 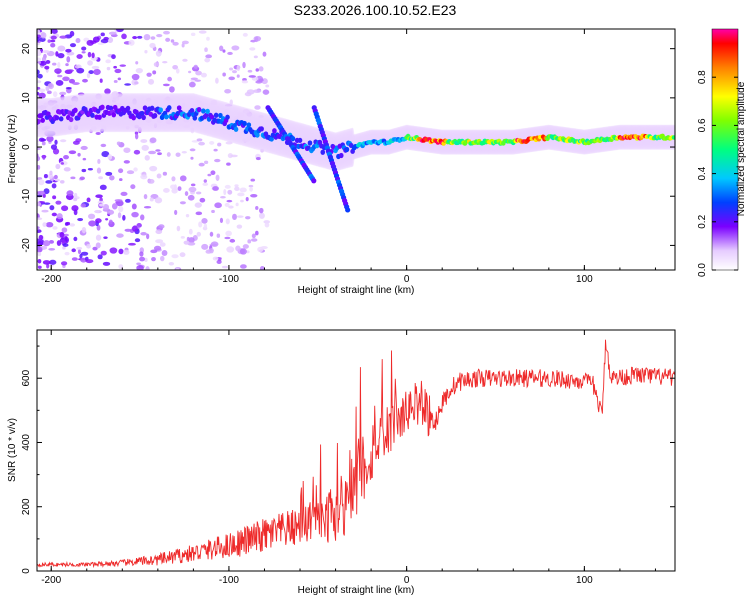 What do you see at coordinates (584, 279) in the screenshot?
I see `x-tick-label: 100` at bounding box center [584, 279].